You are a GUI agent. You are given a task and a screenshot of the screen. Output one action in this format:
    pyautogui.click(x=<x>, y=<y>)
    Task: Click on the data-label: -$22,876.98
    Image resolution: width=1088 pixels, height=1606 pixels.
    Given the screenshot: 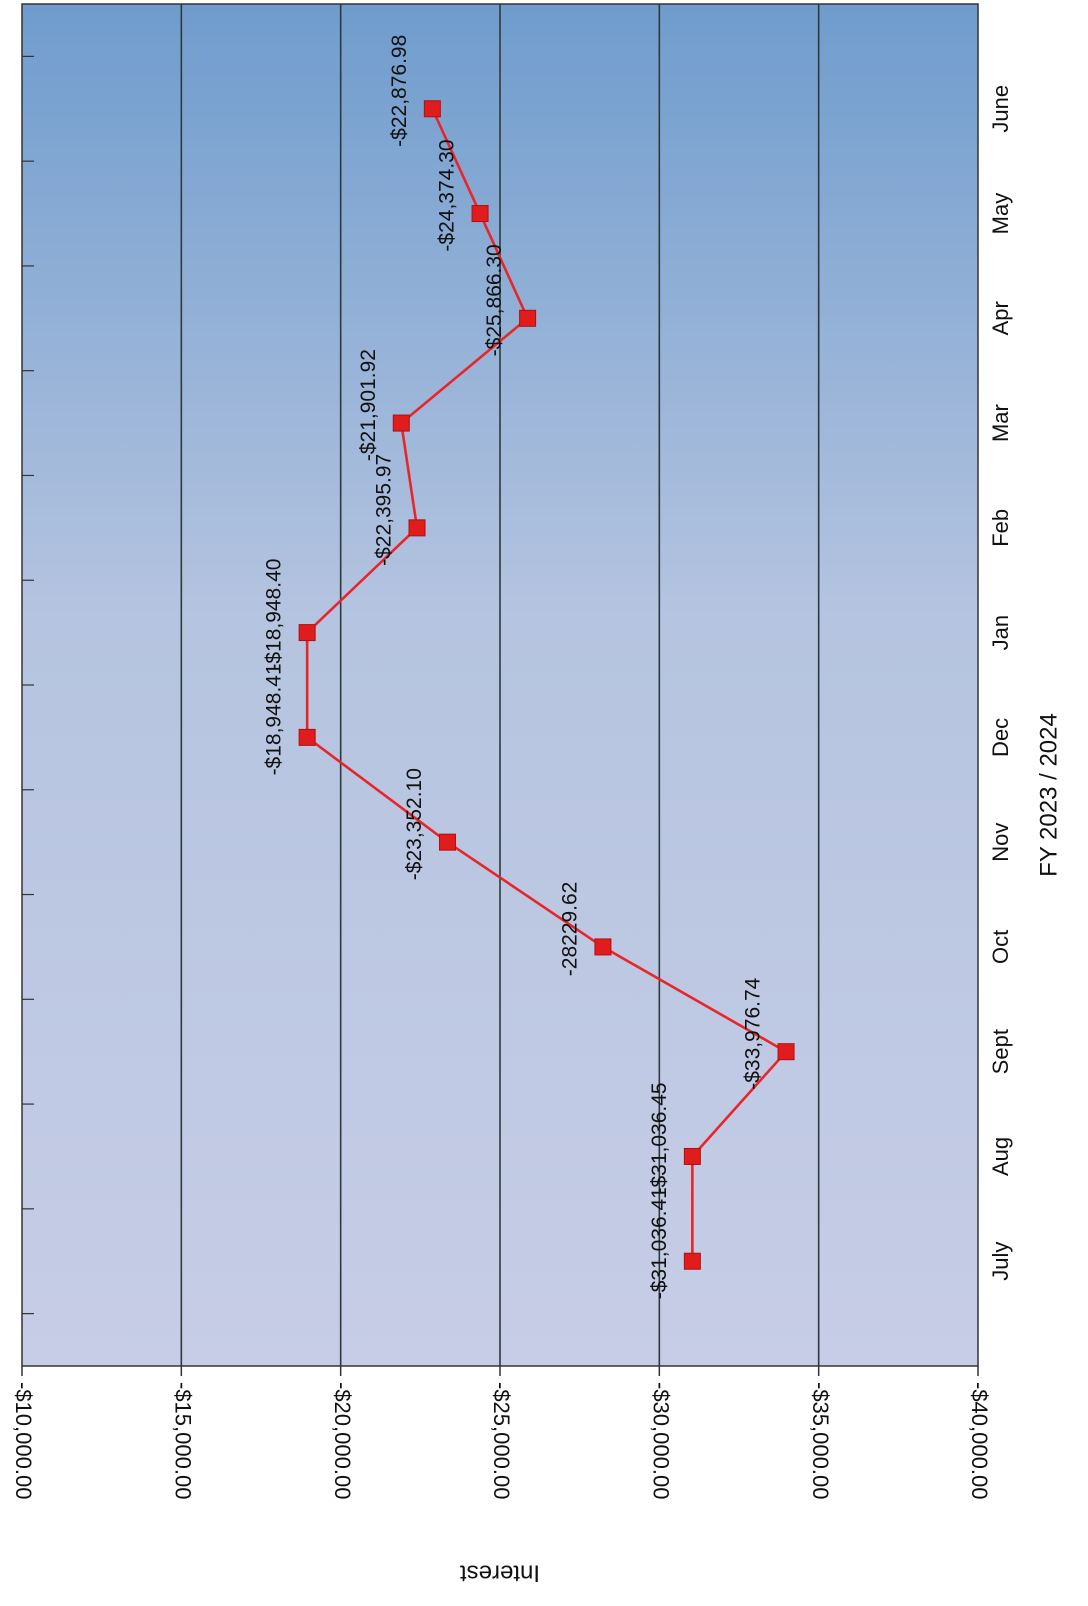 What is the action you would take?
    pyautogui.click(x=399, y=91)
    